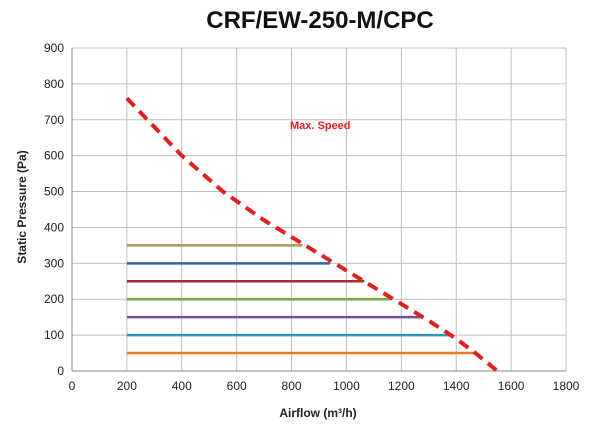  I want to click on x-tick-label: 1200, so click(401, 386).